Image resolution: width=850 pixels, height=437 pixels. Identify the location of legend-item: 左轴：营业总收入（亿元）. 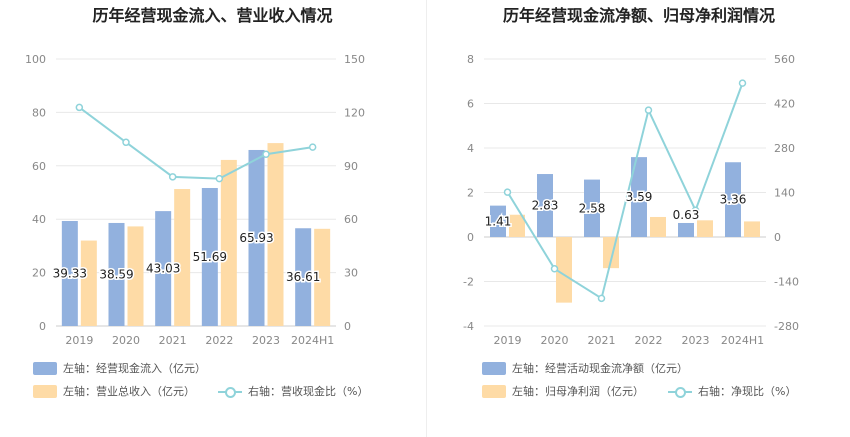
(114, 391).